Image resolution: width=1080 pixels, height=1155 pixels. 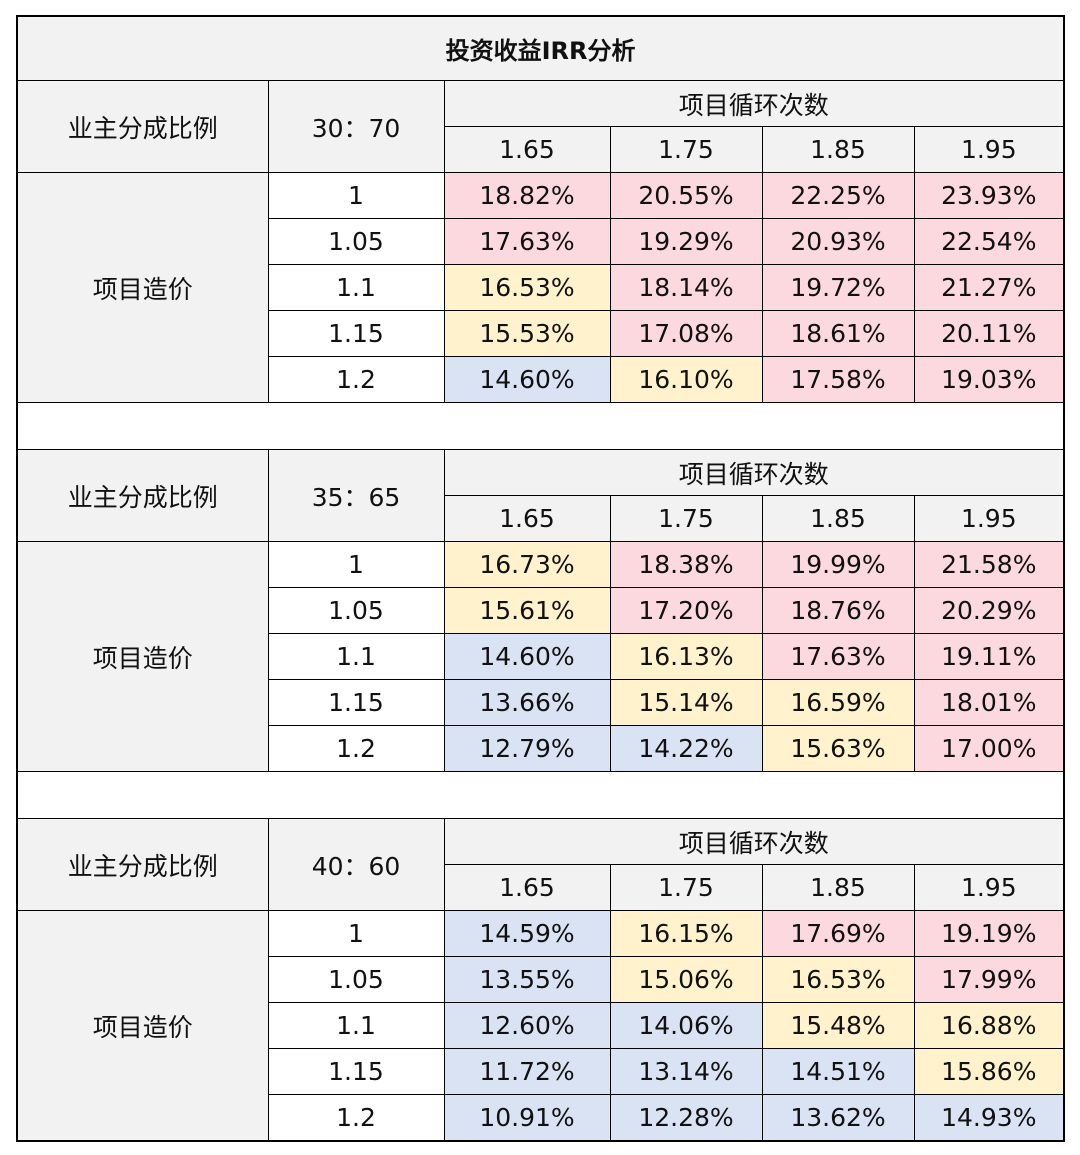 What do you see at coordinates (527, 1118) in the screenshot?
I see `irr-value: 10.91%` at bounding box center [527, 1118].